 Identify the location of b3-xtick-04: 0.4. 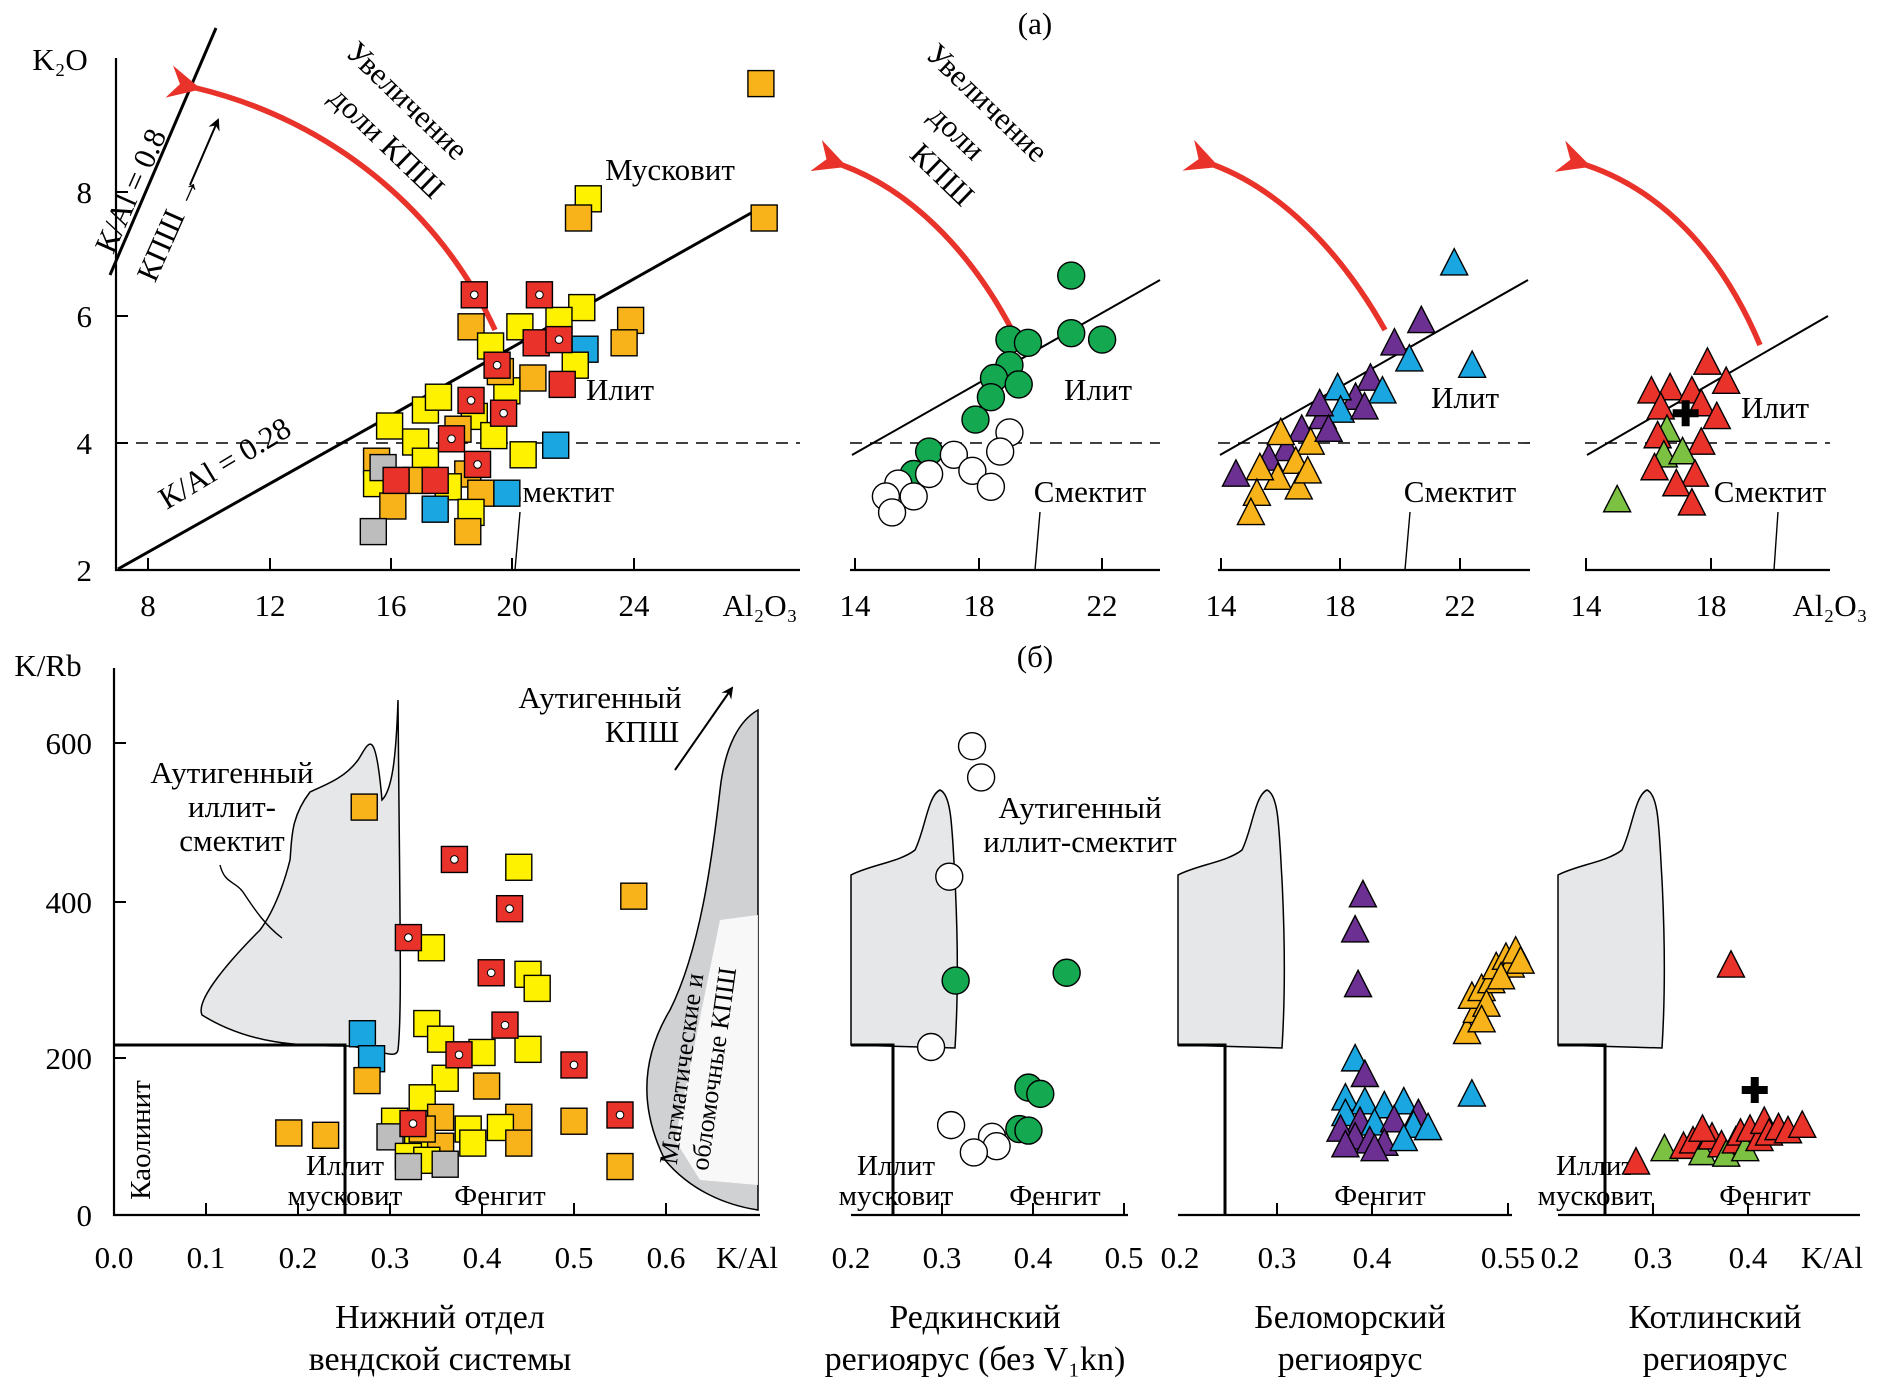
(1372, 1257).